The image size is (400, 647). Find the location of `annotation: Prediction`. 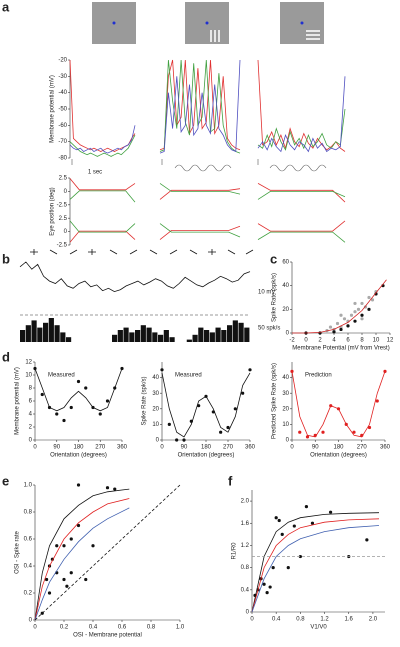

annotation: Prediction is located at coordinates (318, 376).